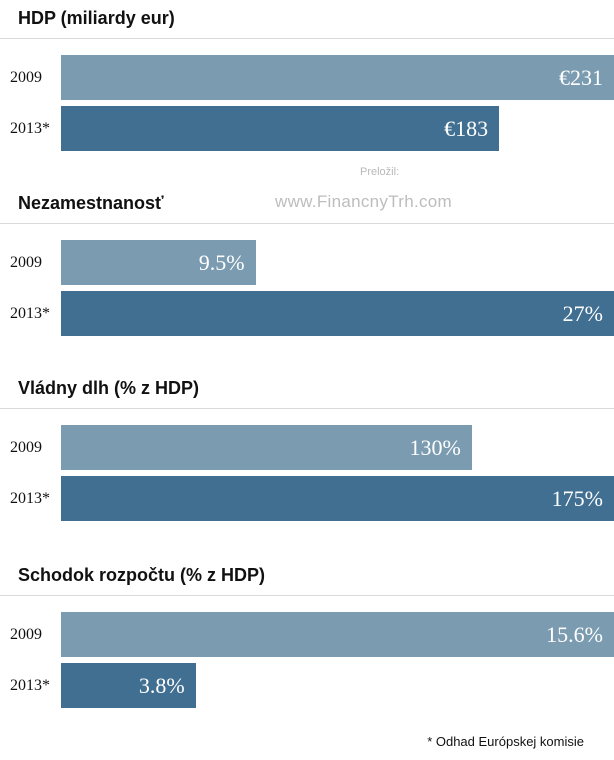 The height and width of the screenshot is (760, 614). What do you see at coordinates (96, 18) in the screenshot?
I see `chart-title: HDP (miliardy eur)` at bounding box center [96, 18].